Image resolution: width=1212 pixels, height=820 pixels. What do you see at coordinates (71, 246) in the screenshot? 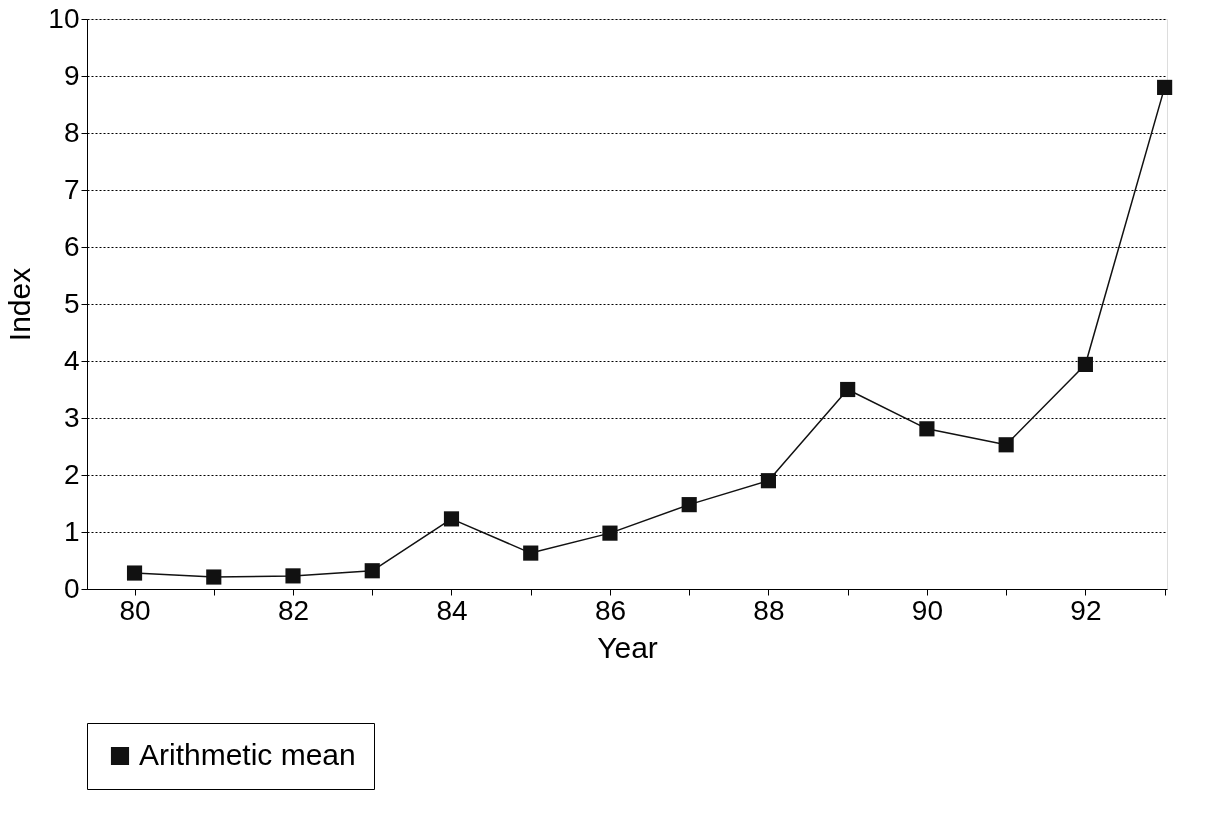
I see `y-tick-label: 6` at bounding box center [71, 246].